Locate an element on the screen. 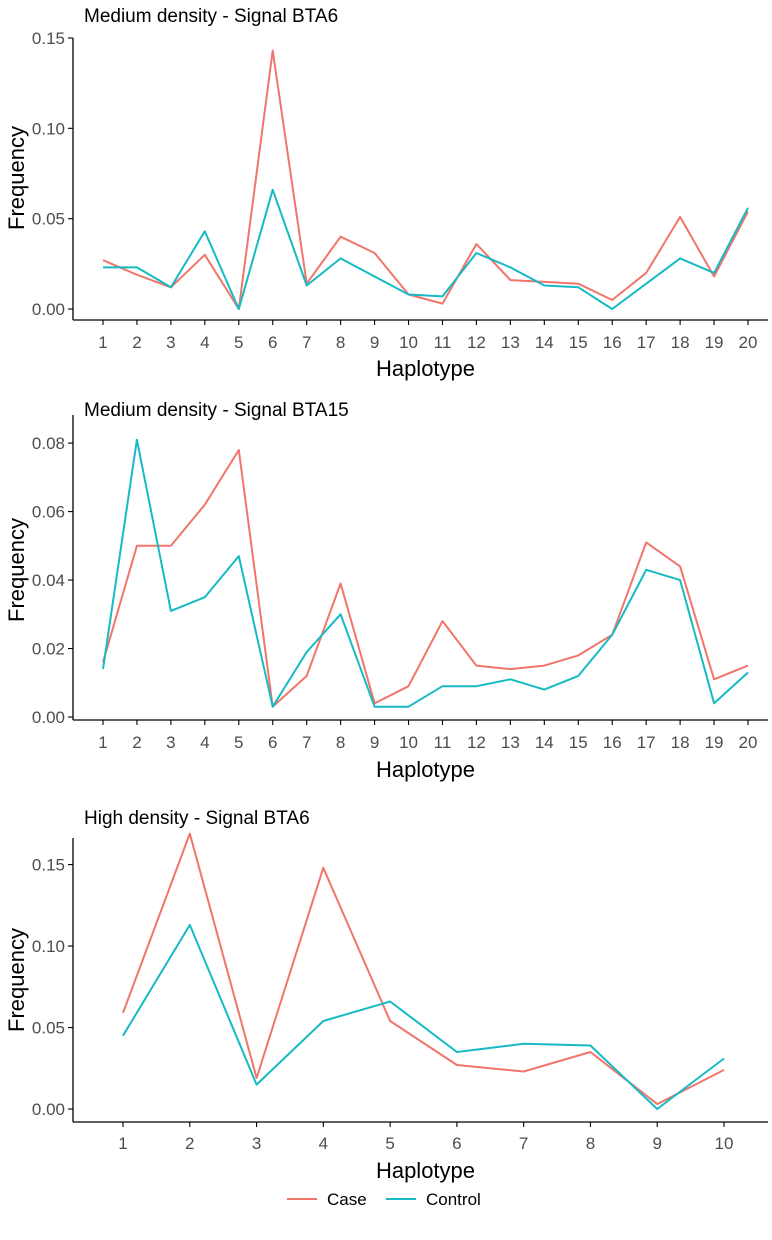 Image resolution: width=772 pixels, height=1240 pixels. legend-case-label: Case is located at coordinates (347, 1199).